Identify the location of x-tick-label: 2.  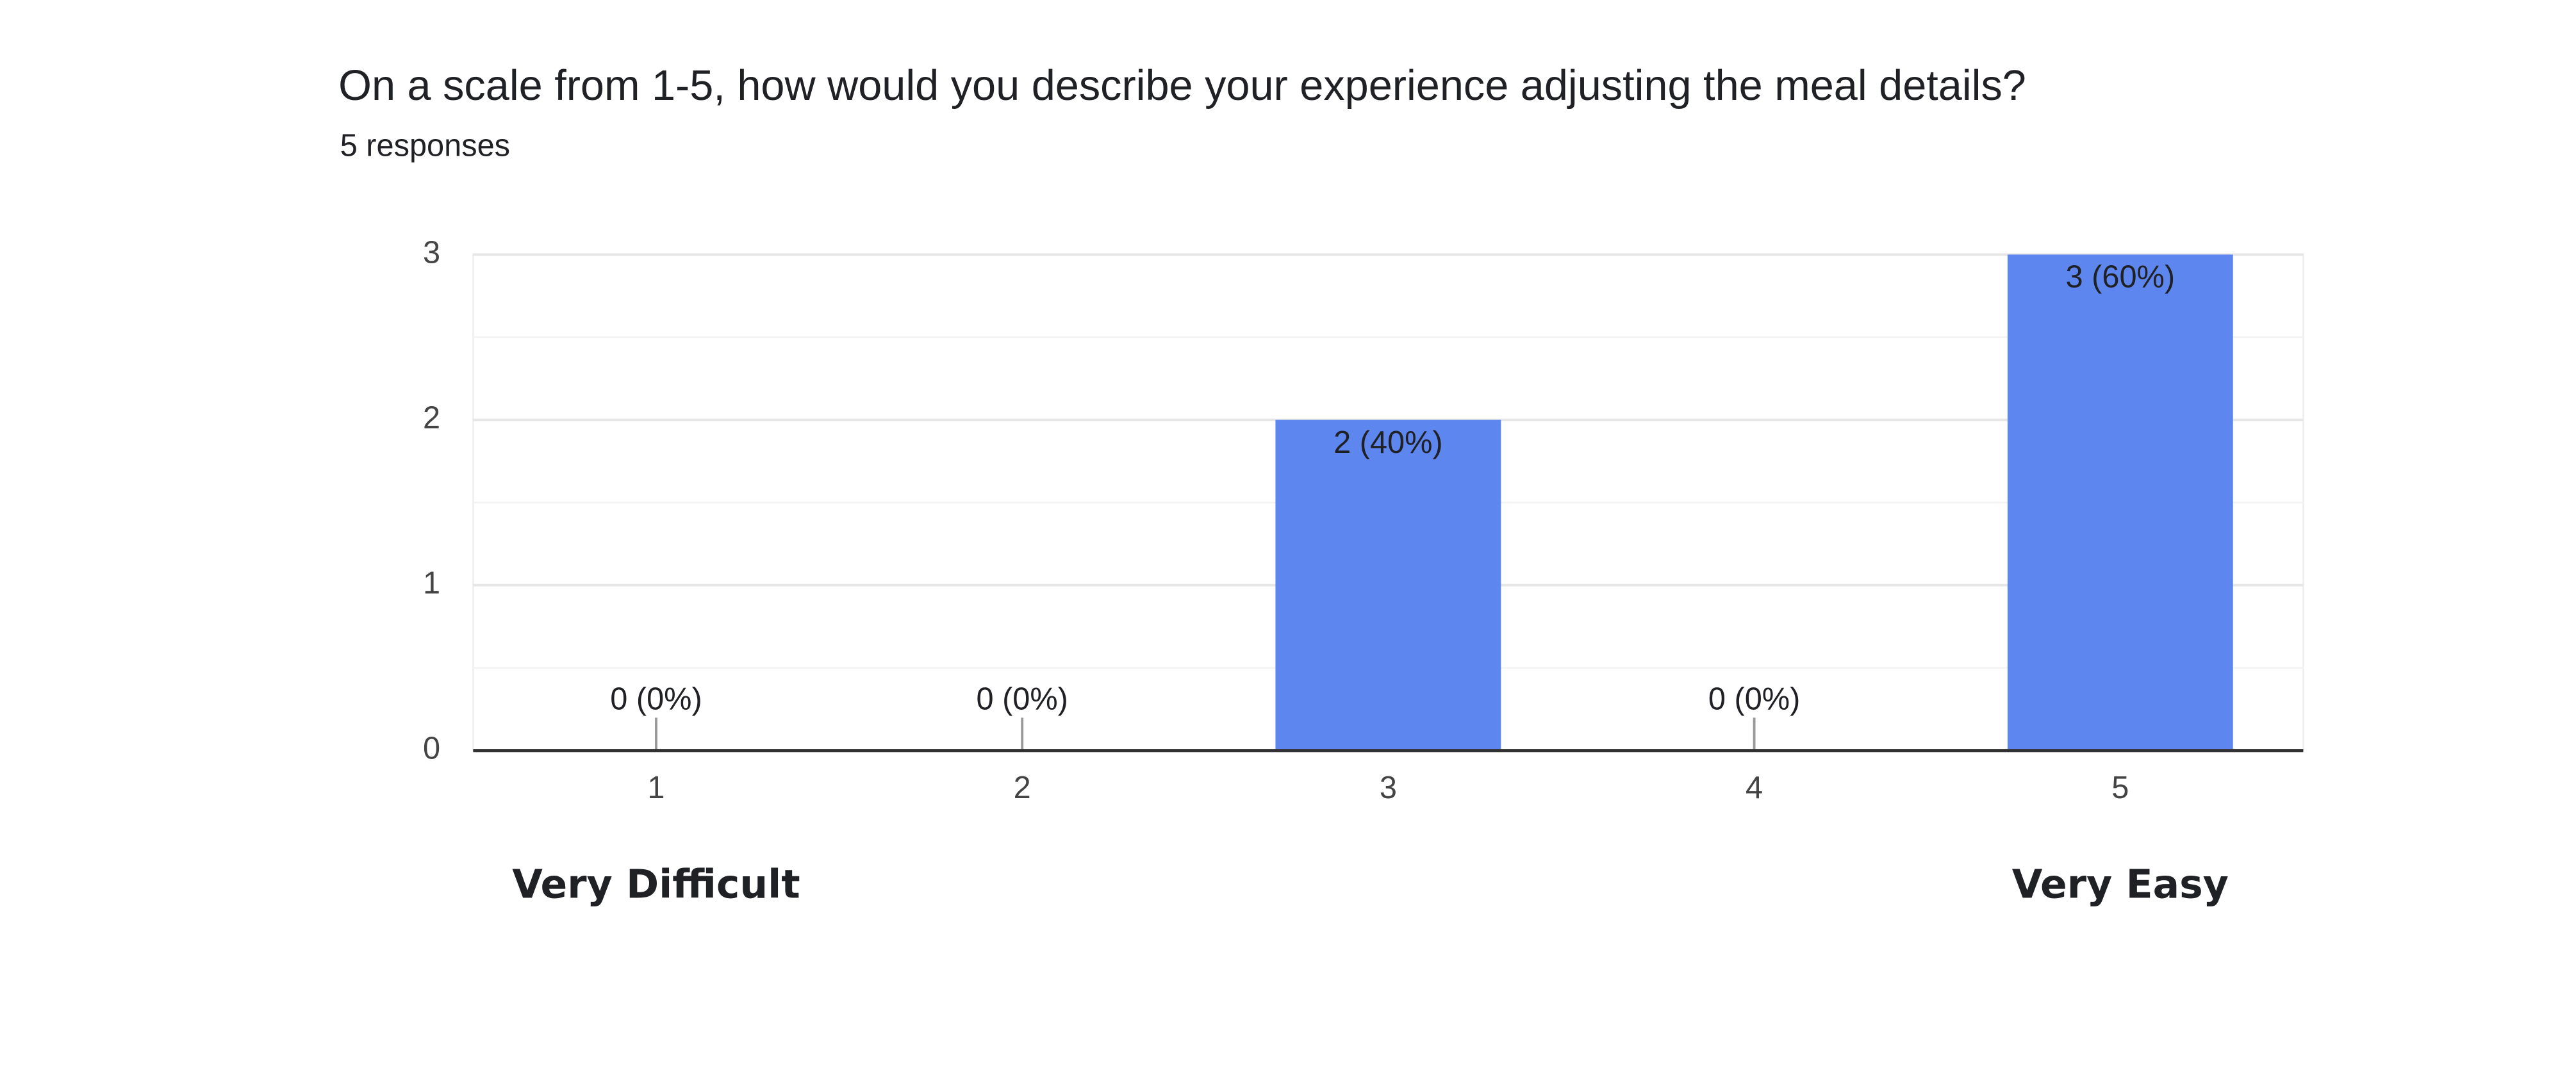
(1022, 788).